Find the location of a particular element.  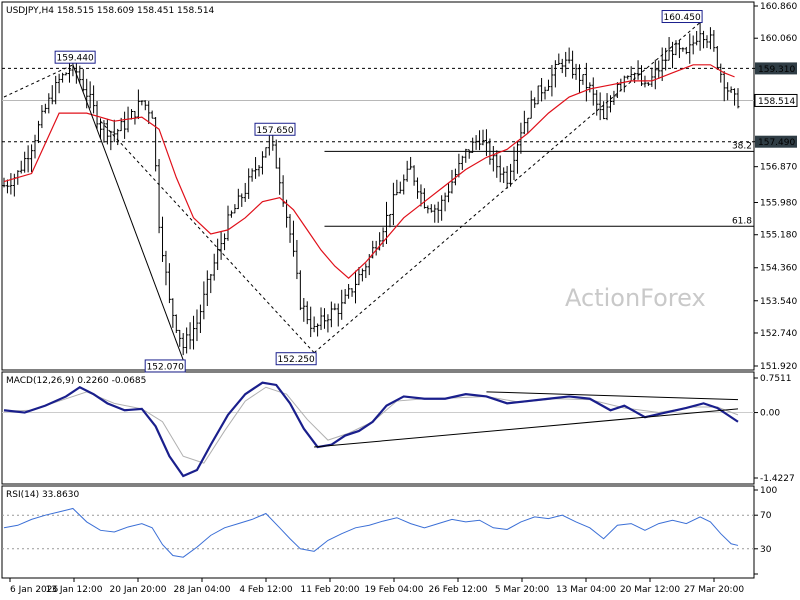

price-label-text: 152.250 is located at coordinates (296, 360).